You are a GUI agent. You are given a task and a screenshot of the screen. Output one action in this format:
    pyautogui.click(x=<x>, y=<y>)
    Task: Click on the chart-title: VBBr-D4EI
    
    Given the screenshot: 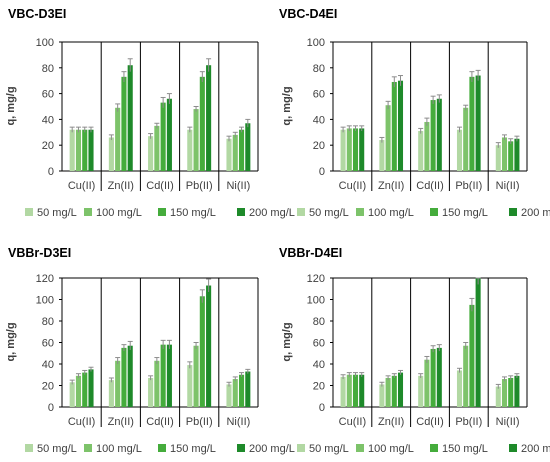 What is the action you would take?
    pyautogui.click(x=310, y=253)
    